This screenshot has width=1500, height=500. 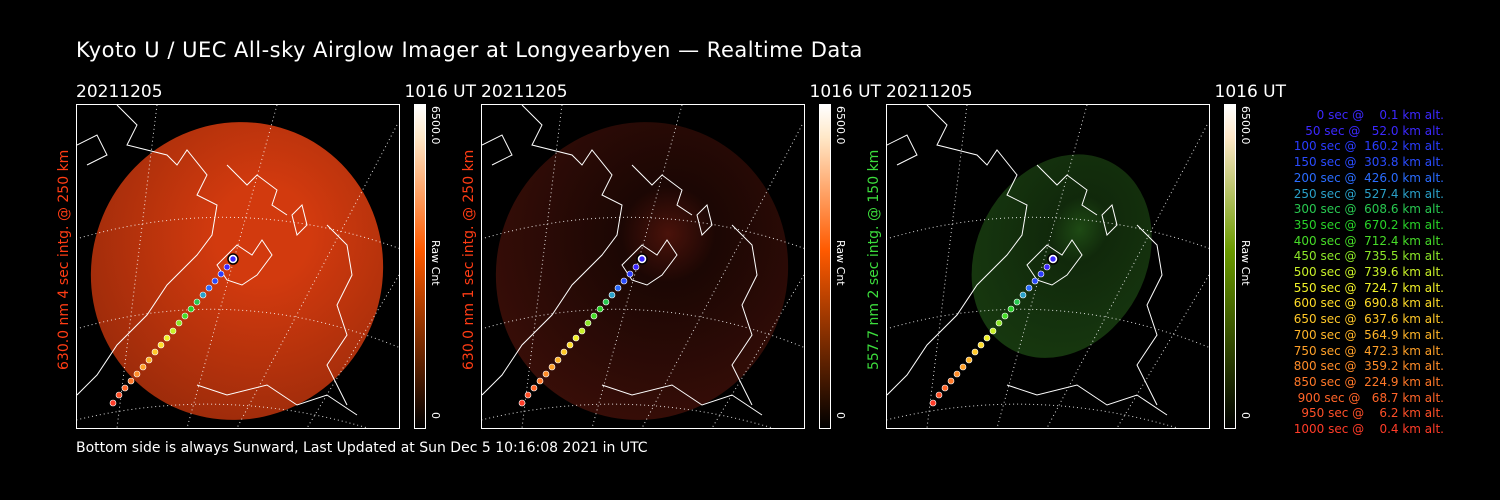 What do you see at coordinates (1366, 381) in the screenshot?
I see `legend-row: 850 sec @ 224.9 km alt.` at bounding box center [1366, 381].